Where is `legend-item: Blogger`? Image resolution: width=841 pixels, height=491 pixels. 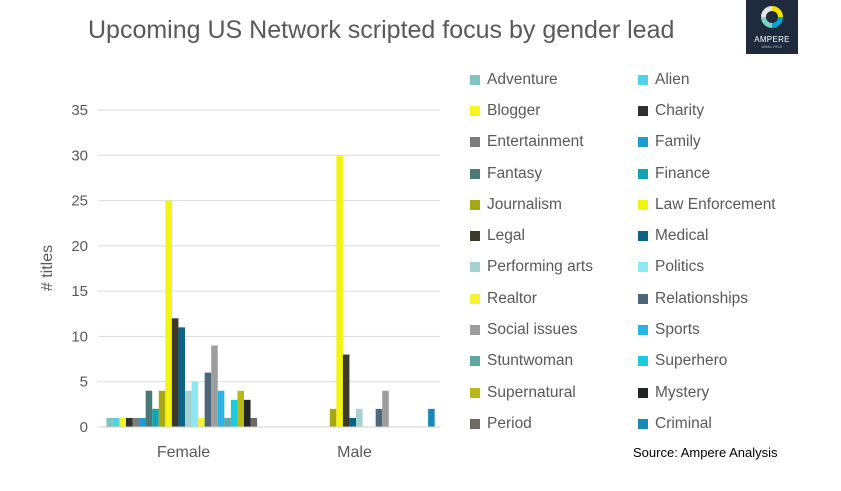 legend-item: Blogger is located at coordinates (554, 110).